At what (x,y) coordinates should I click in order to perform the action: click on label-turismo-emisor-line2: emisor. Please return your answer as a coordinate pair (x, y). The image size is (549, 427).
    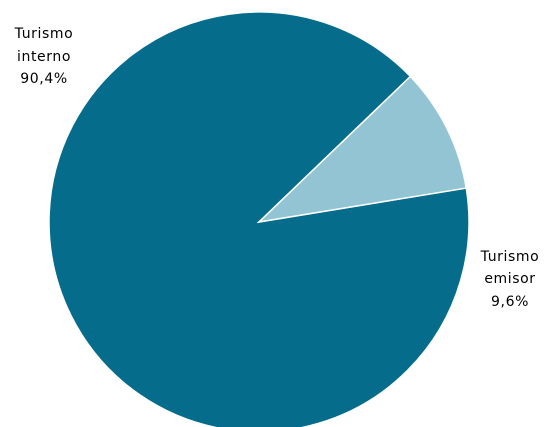
    Looking at the image, I should click on (509, 279).